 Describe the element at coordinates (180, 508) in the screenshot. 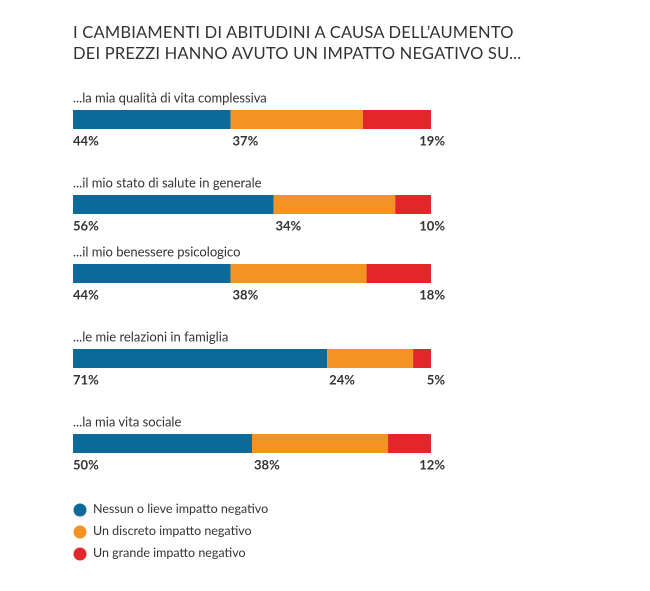

I see `legend-label: Nessun o lieve impatto negativo` at that location.